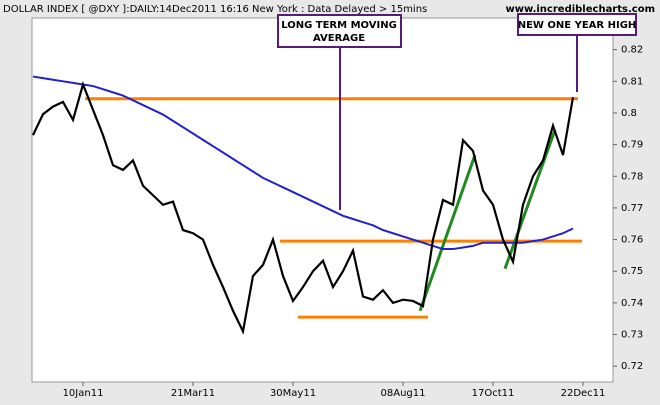  I want to click on annotation-line: AVERAGE, so click(339, 38).